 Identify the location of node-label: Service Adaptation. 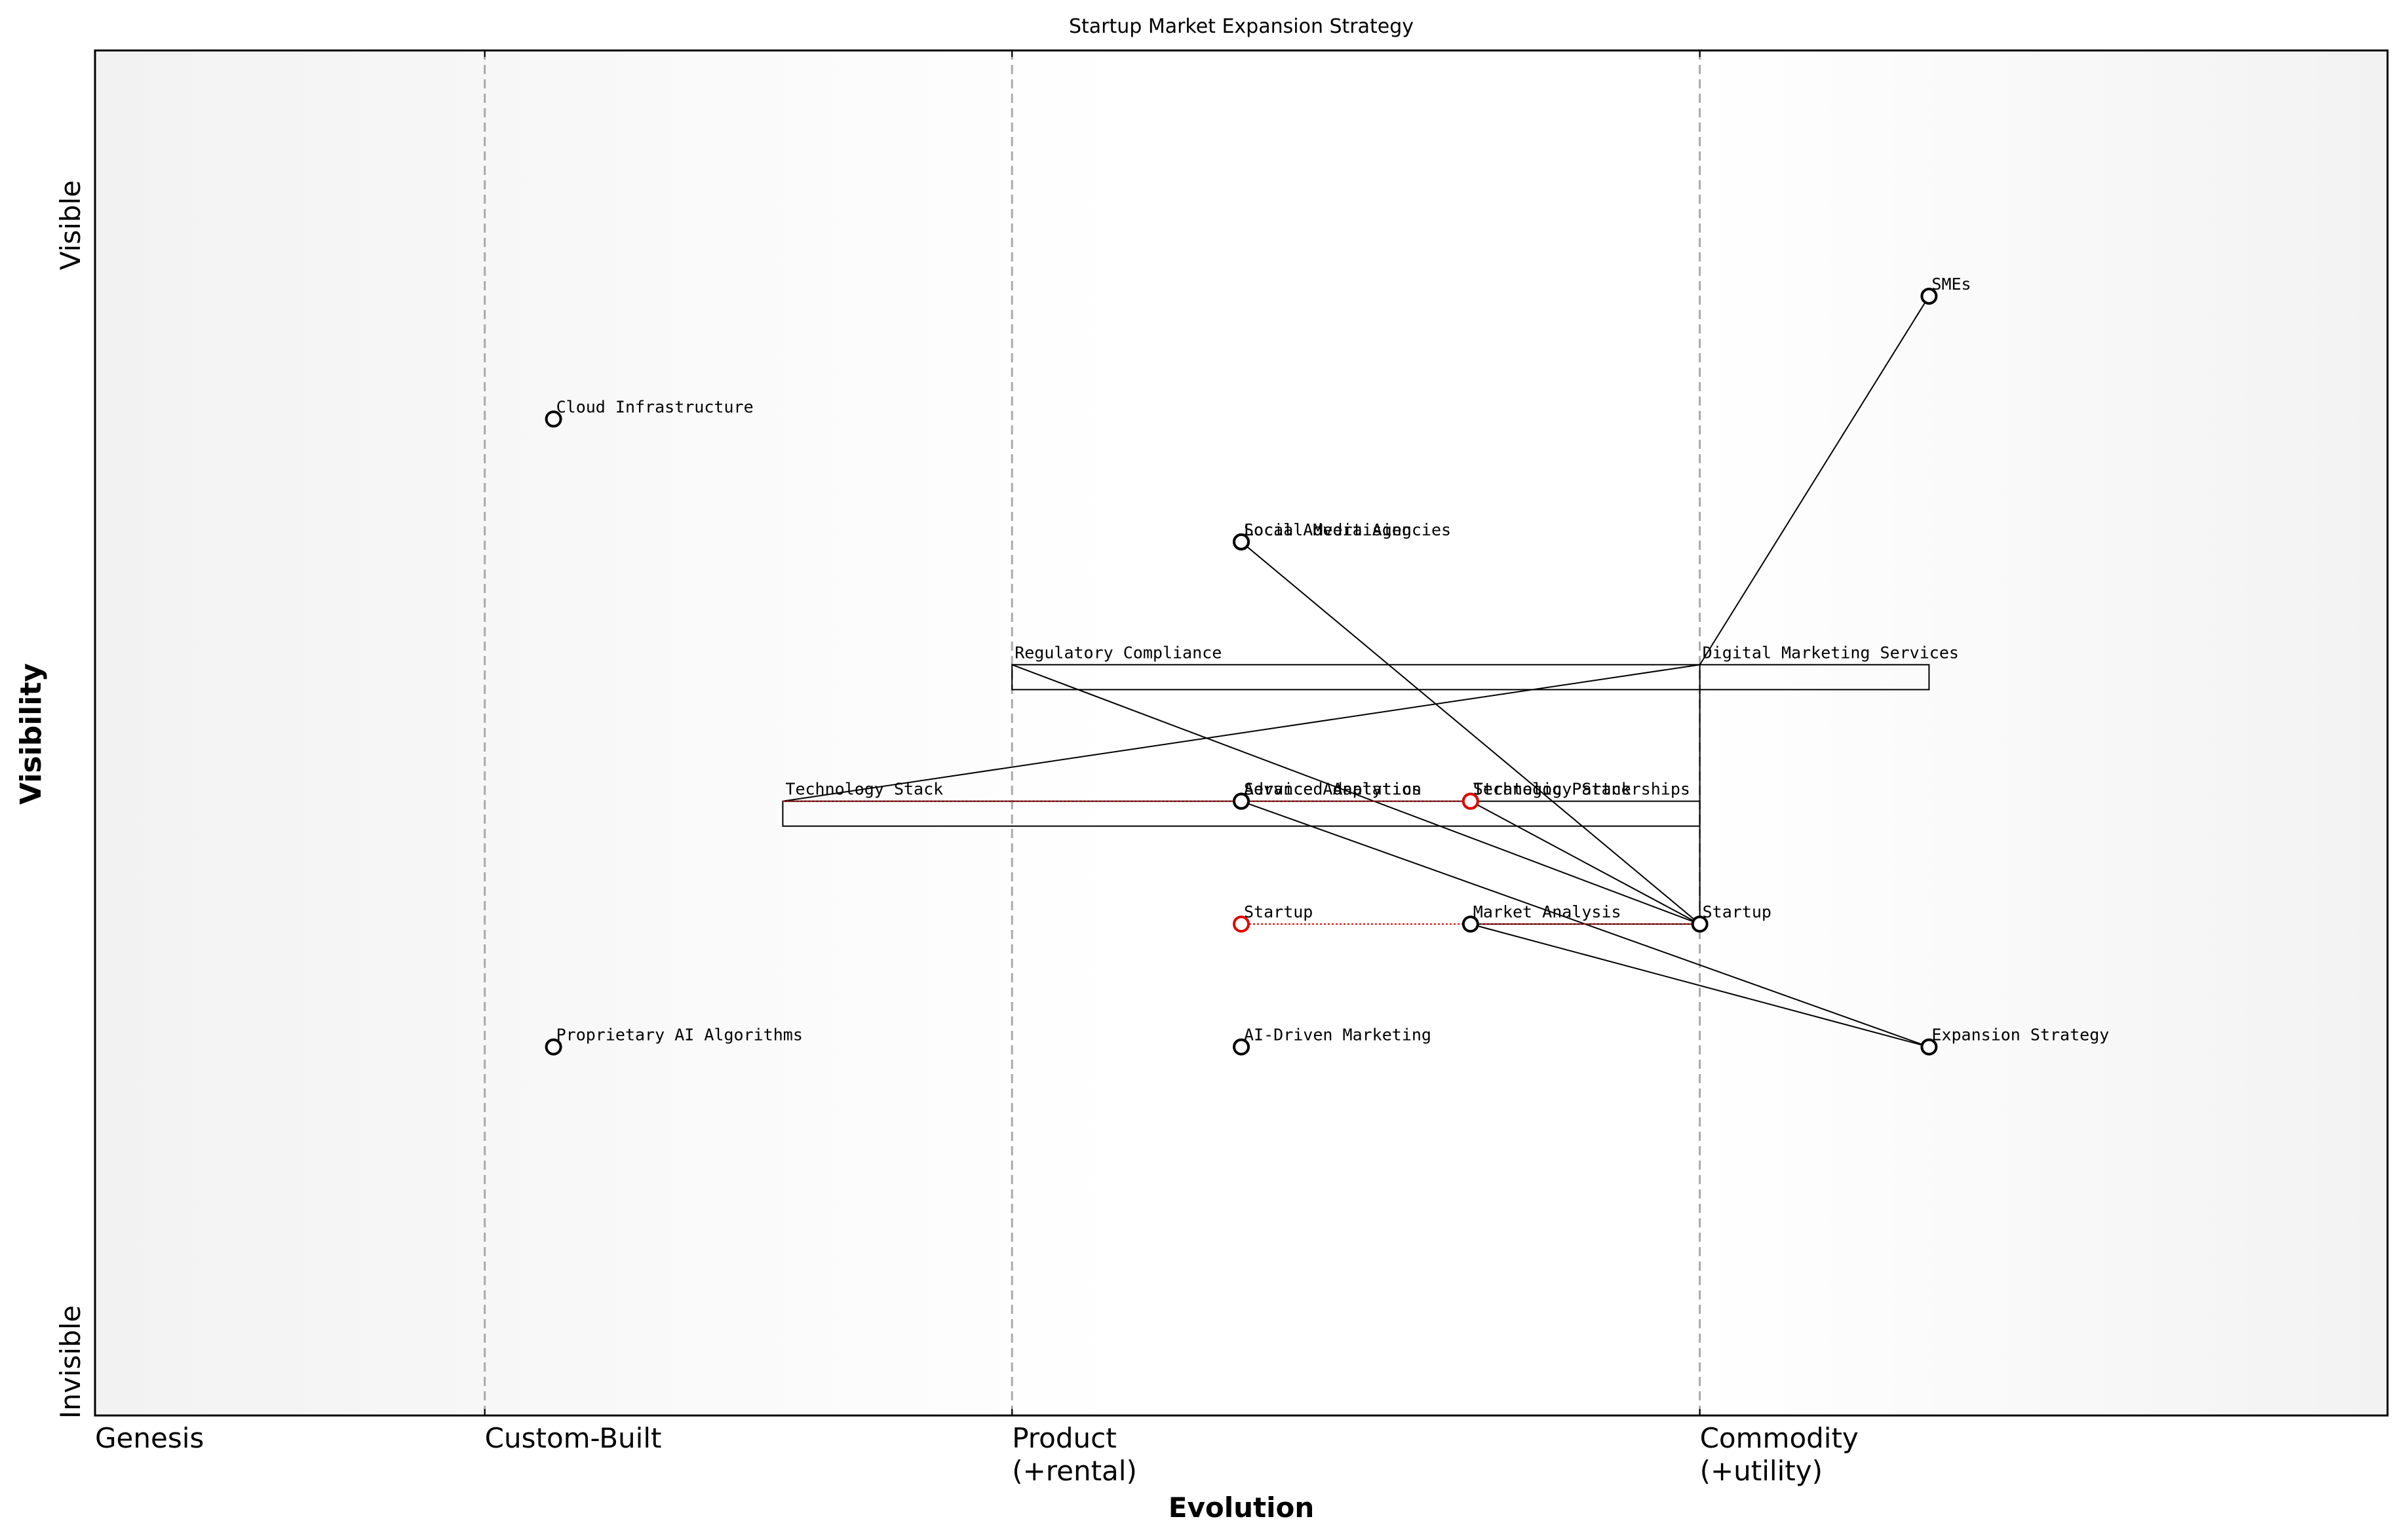
(1333, 789).